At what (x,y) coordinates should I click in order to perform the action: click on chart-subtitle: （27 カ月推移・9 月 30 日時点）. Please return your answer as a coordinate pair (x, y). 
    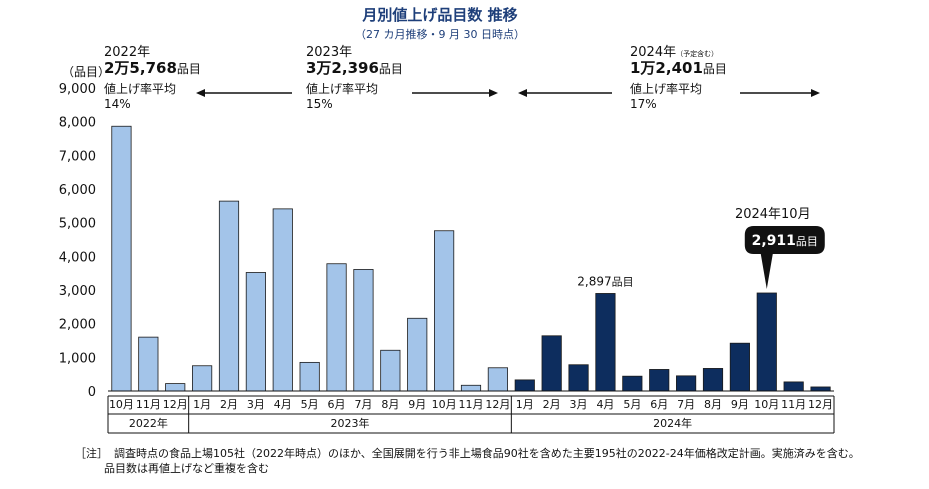
    Looking at the image, I should click on (440, 34).